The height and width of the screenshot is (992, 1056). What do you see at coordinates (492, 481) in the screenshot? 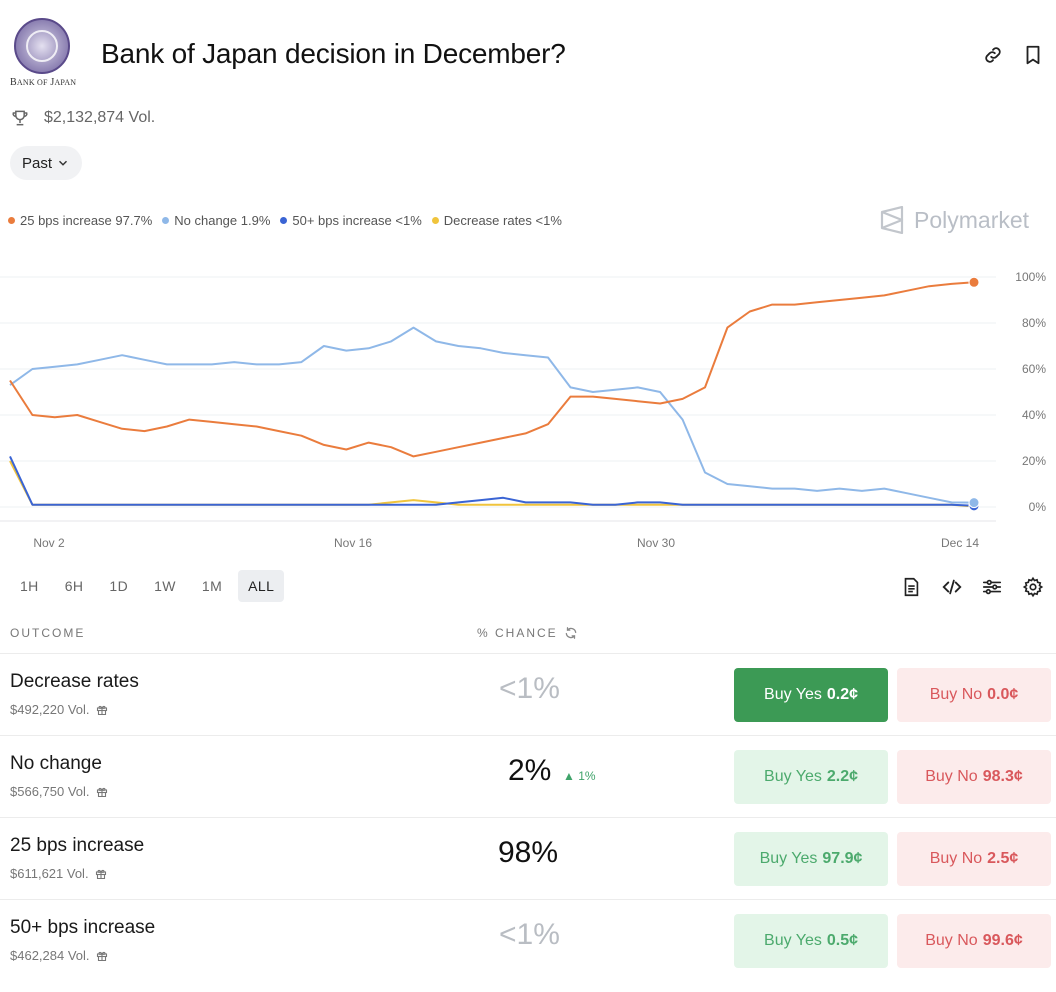
I see `series-line` at bounding box center [492, 481].